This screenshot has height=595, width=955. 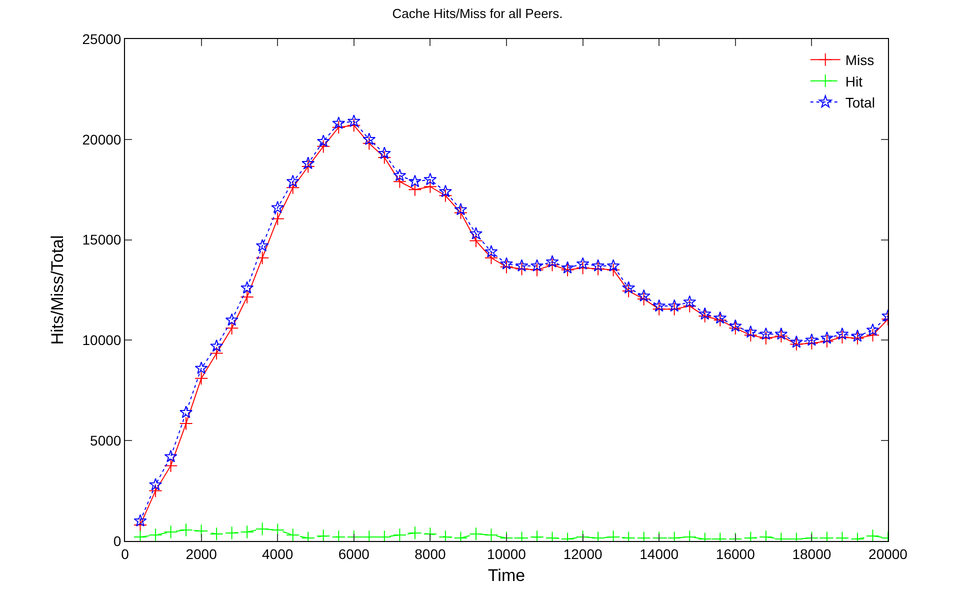 I want to click on x-tick-label: 12000, so click(x=582, y=554).